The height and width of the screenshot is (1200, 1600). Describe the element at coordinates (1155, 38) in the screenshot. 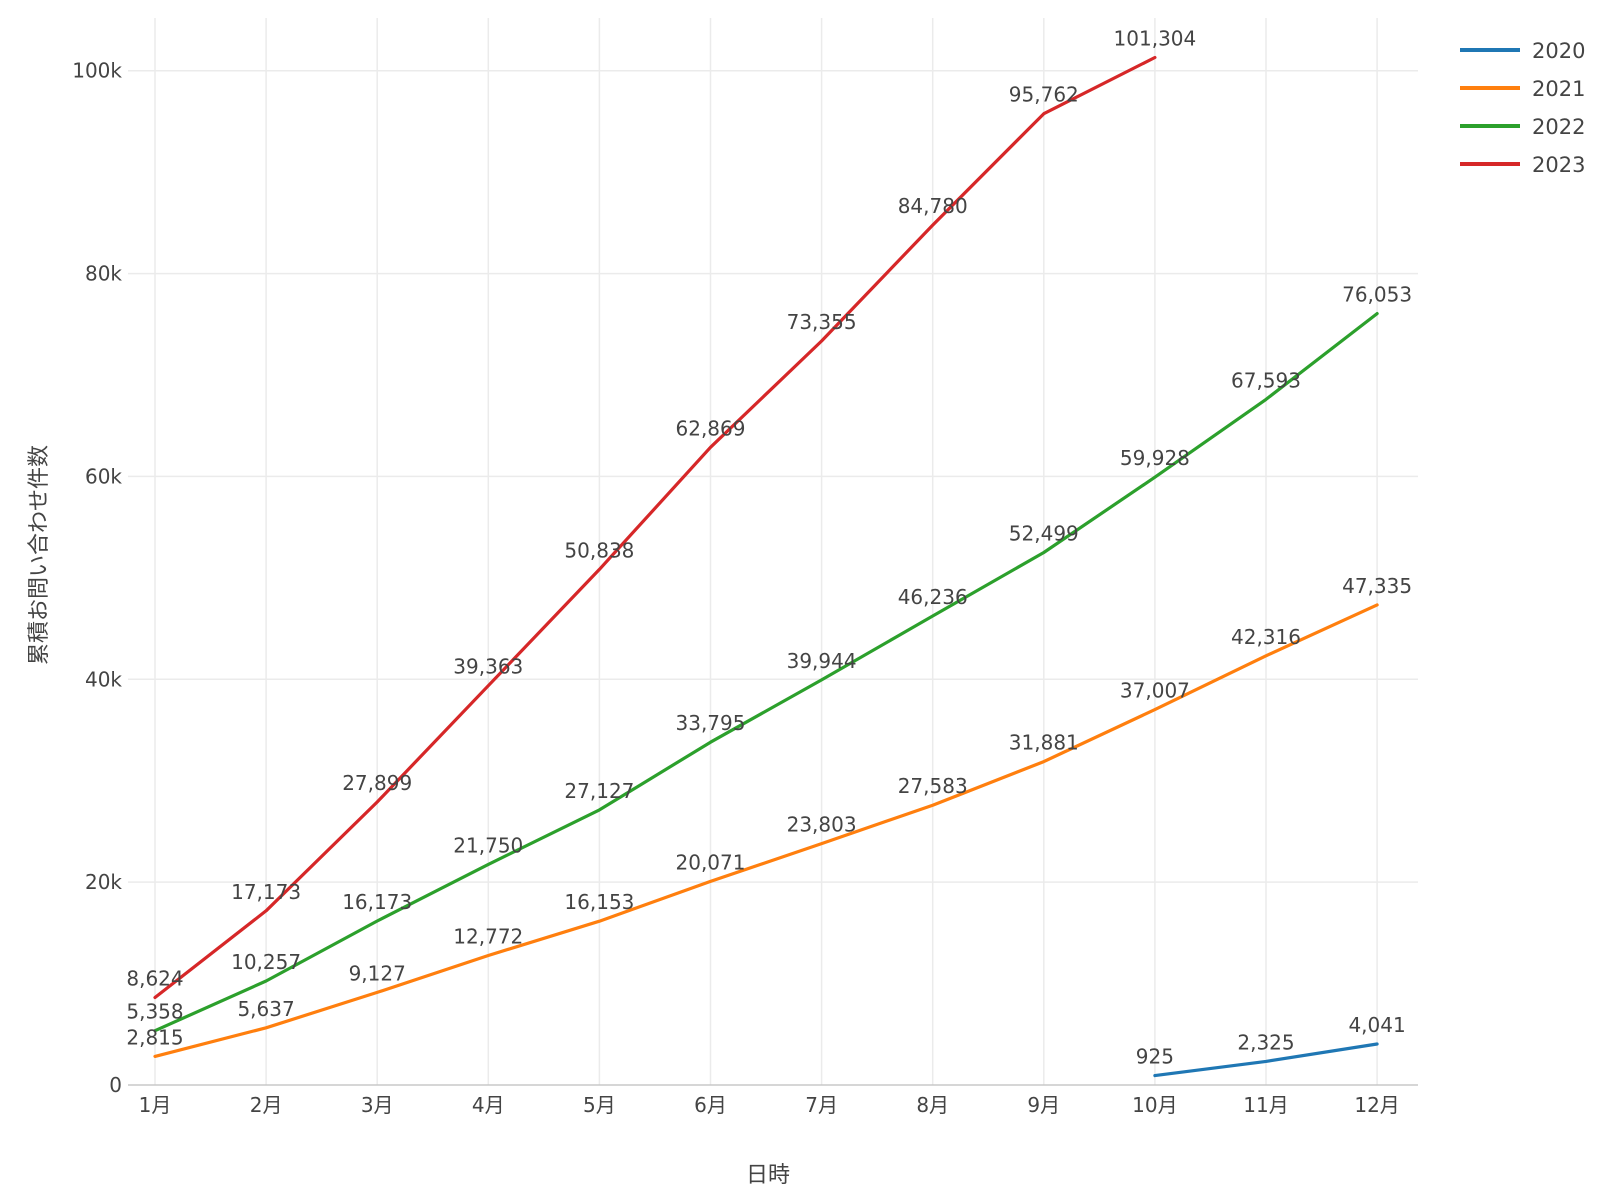

I see `data-label: 101,304` at that location.